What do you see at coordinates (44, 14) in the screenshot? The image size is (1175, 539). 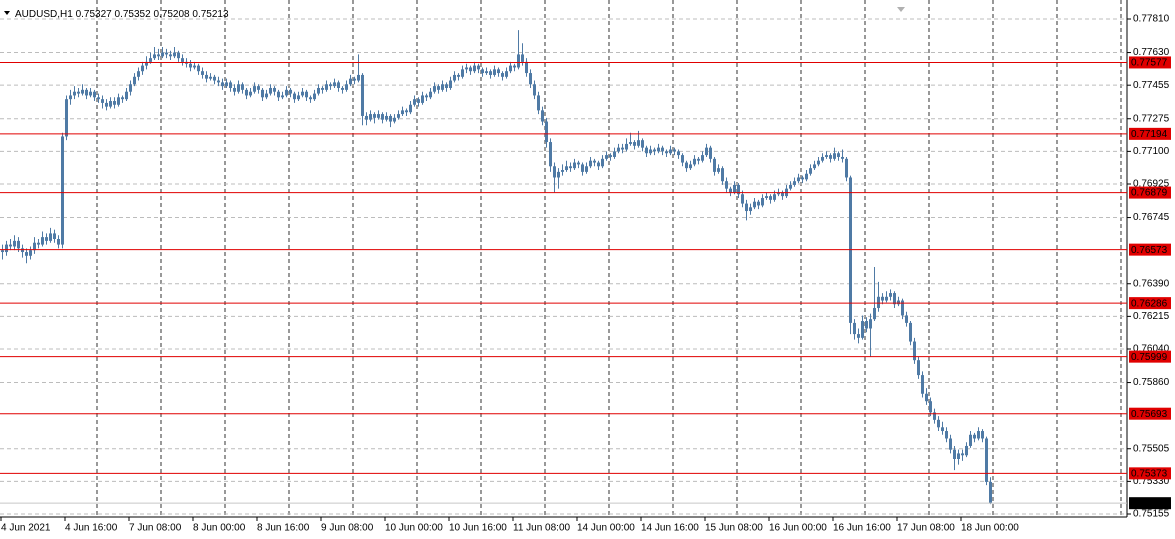 I see `symbol: AUDUSD,H1` at bounding box center [44, 14].